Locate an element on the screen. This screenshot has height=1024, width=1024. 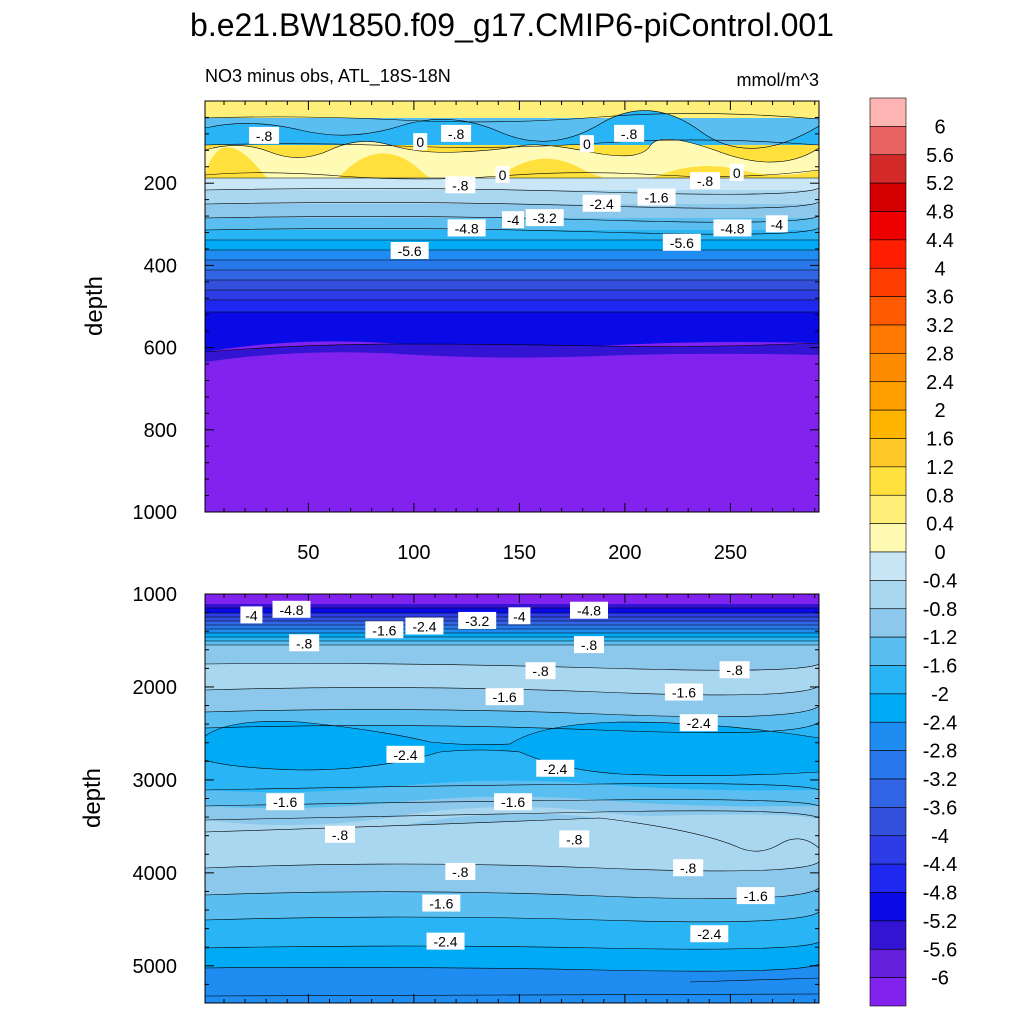
colorbar-level-label: 1.6 is located at coordinates (940, 440).